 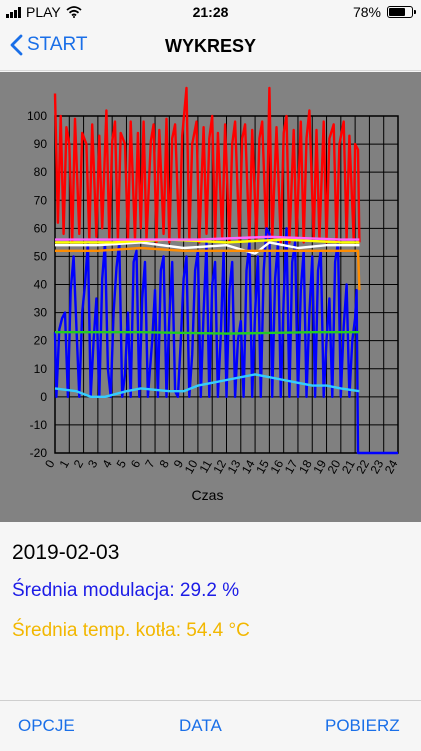 I want to click on x-tick-label: 10, so click(x=191, y=466).